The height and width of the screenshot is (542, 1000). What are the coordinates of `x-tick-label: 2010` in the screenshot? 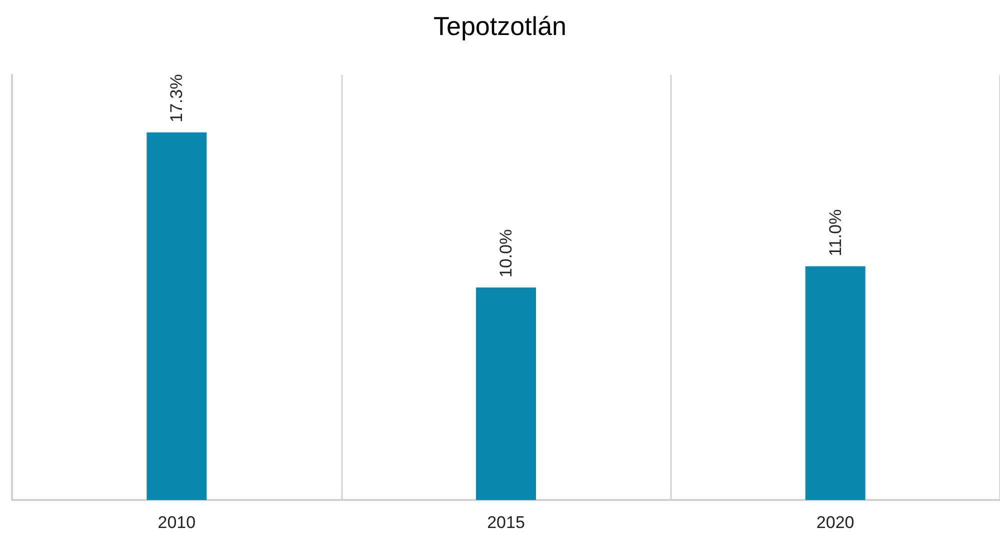 It's located at (177, 522).